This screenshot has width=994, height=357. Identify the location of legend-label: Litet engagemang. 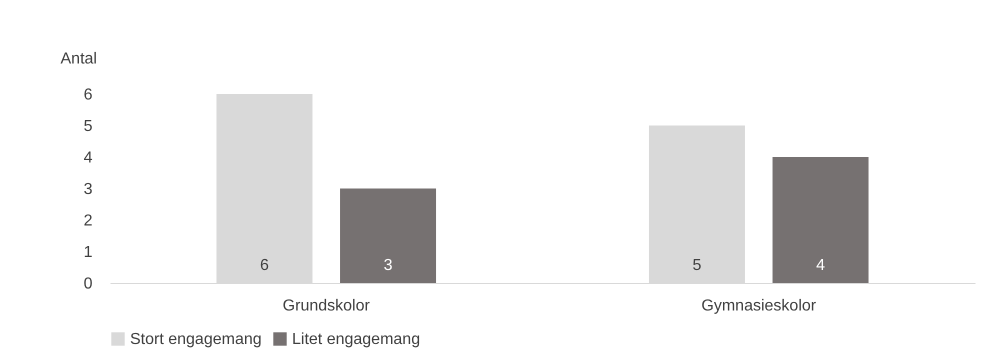
(356, 339).